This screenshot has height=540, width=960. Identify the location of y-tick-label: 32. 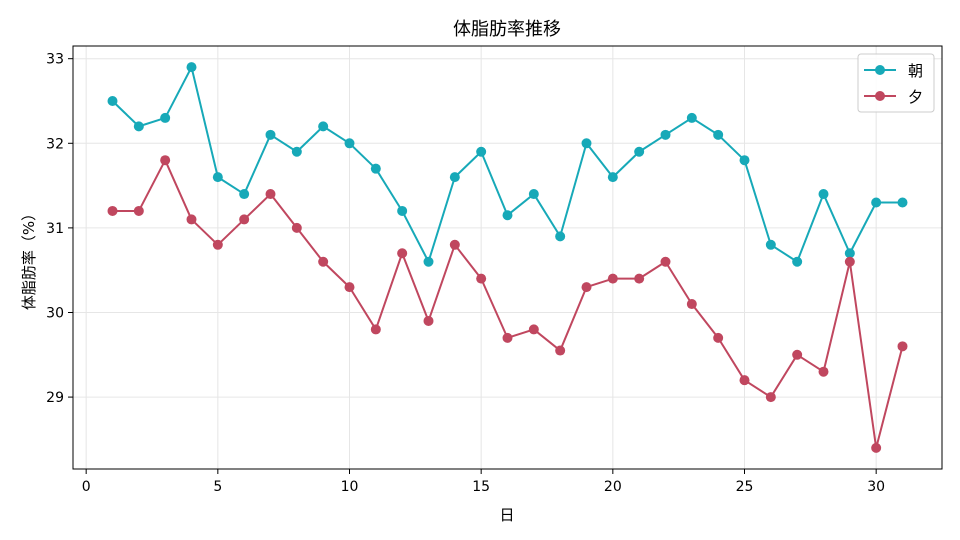
(55, 144).